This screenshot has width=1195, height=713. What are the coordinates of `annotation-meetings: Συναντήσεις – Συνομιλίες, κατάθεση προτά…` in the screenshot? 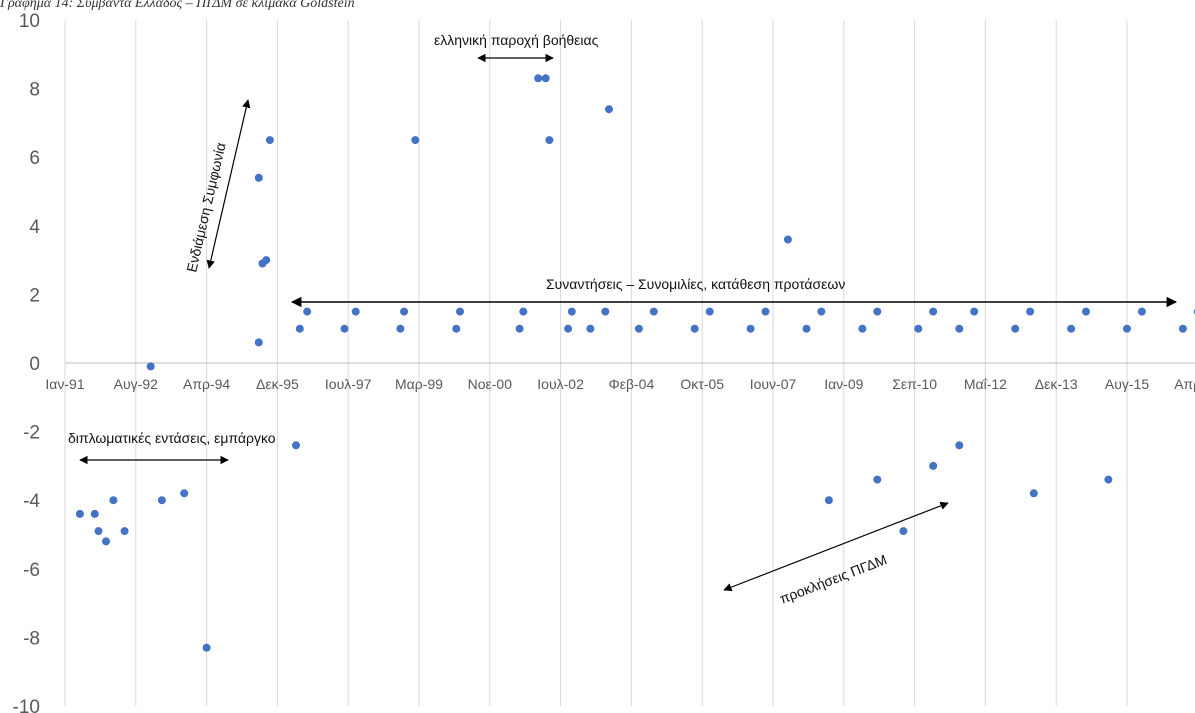 It's located at (695, 284).